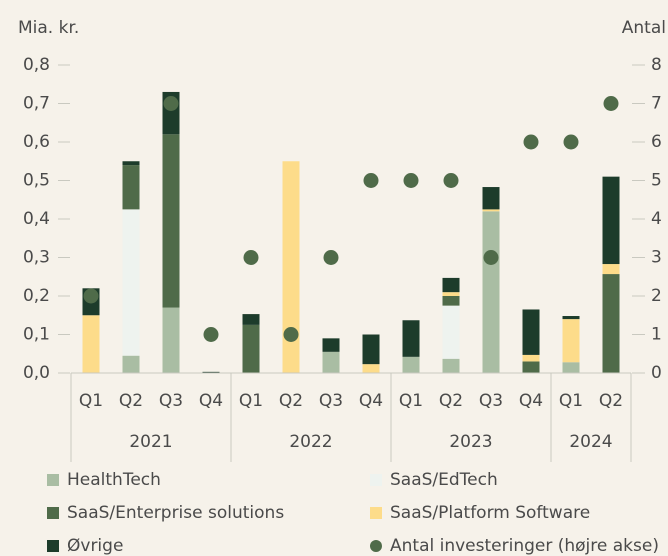 The image size is (668, 556). What do you see at coordinates (36, 65) in the screenshot?
I see `y-tick-label: 0,8` at bounding box center [36, 65].